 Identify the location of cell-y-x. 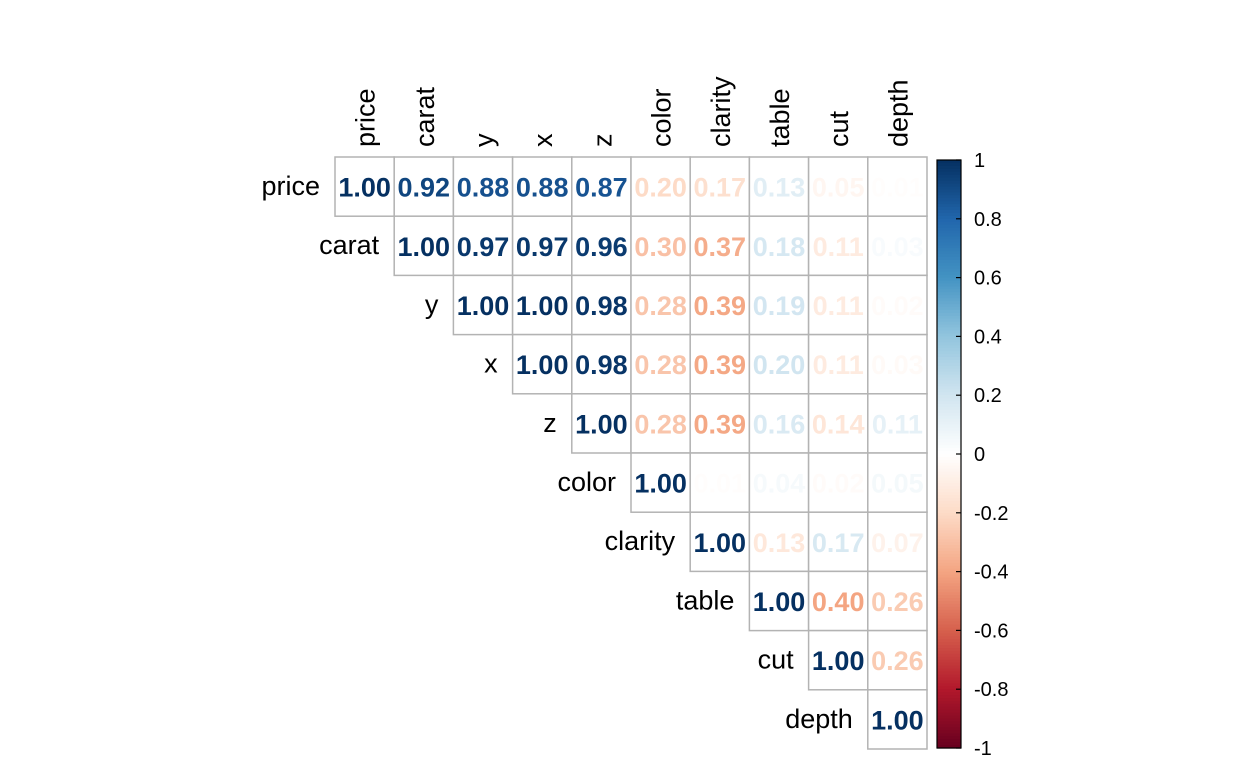
(542, 305).